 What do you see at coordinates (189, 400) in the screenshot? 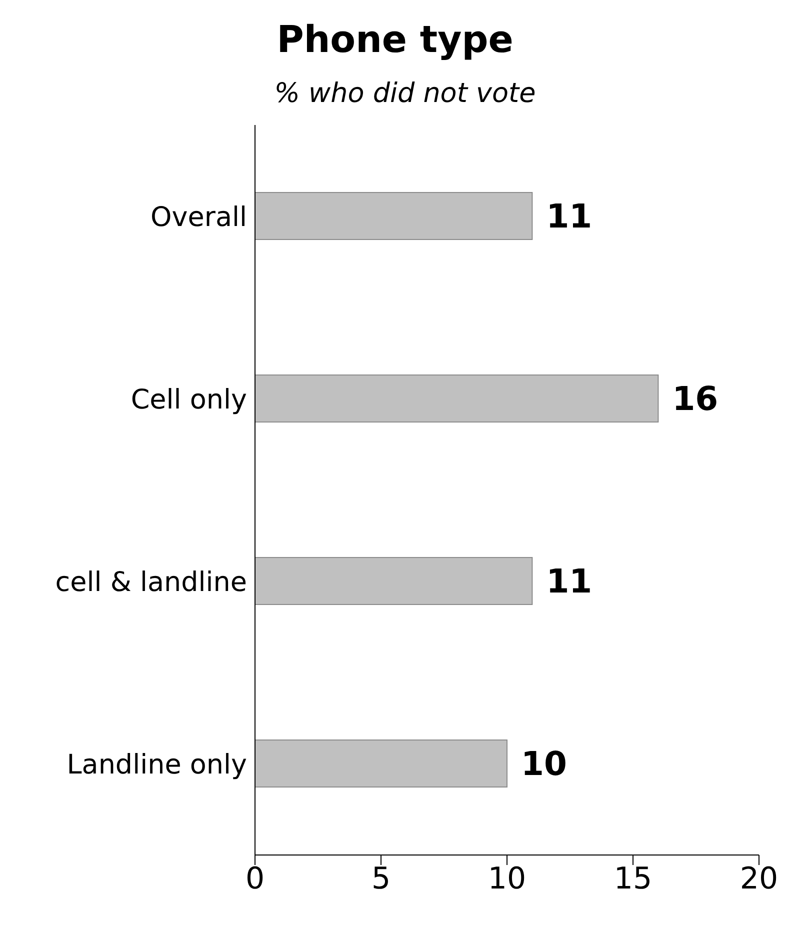
I see `y-tick-label: Cell only` at bounding box center [189, 400].